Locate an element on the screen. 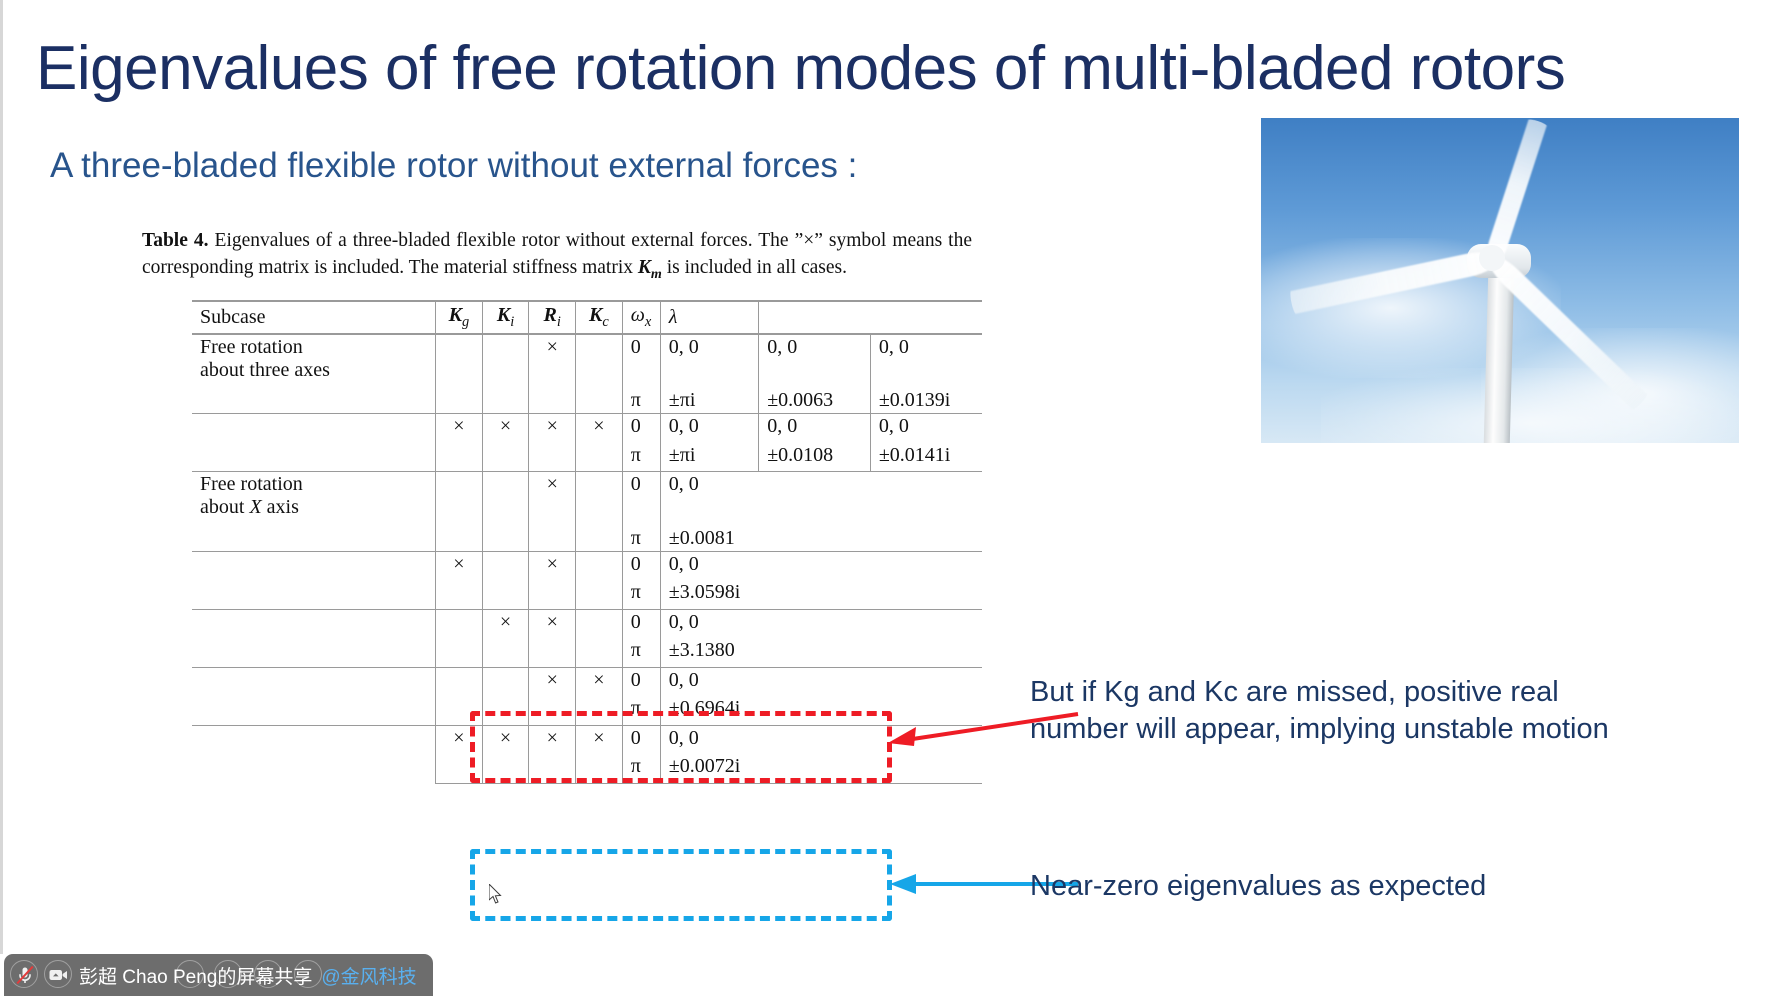  column-header-kc: Kc is located at coordinates (599, 318).